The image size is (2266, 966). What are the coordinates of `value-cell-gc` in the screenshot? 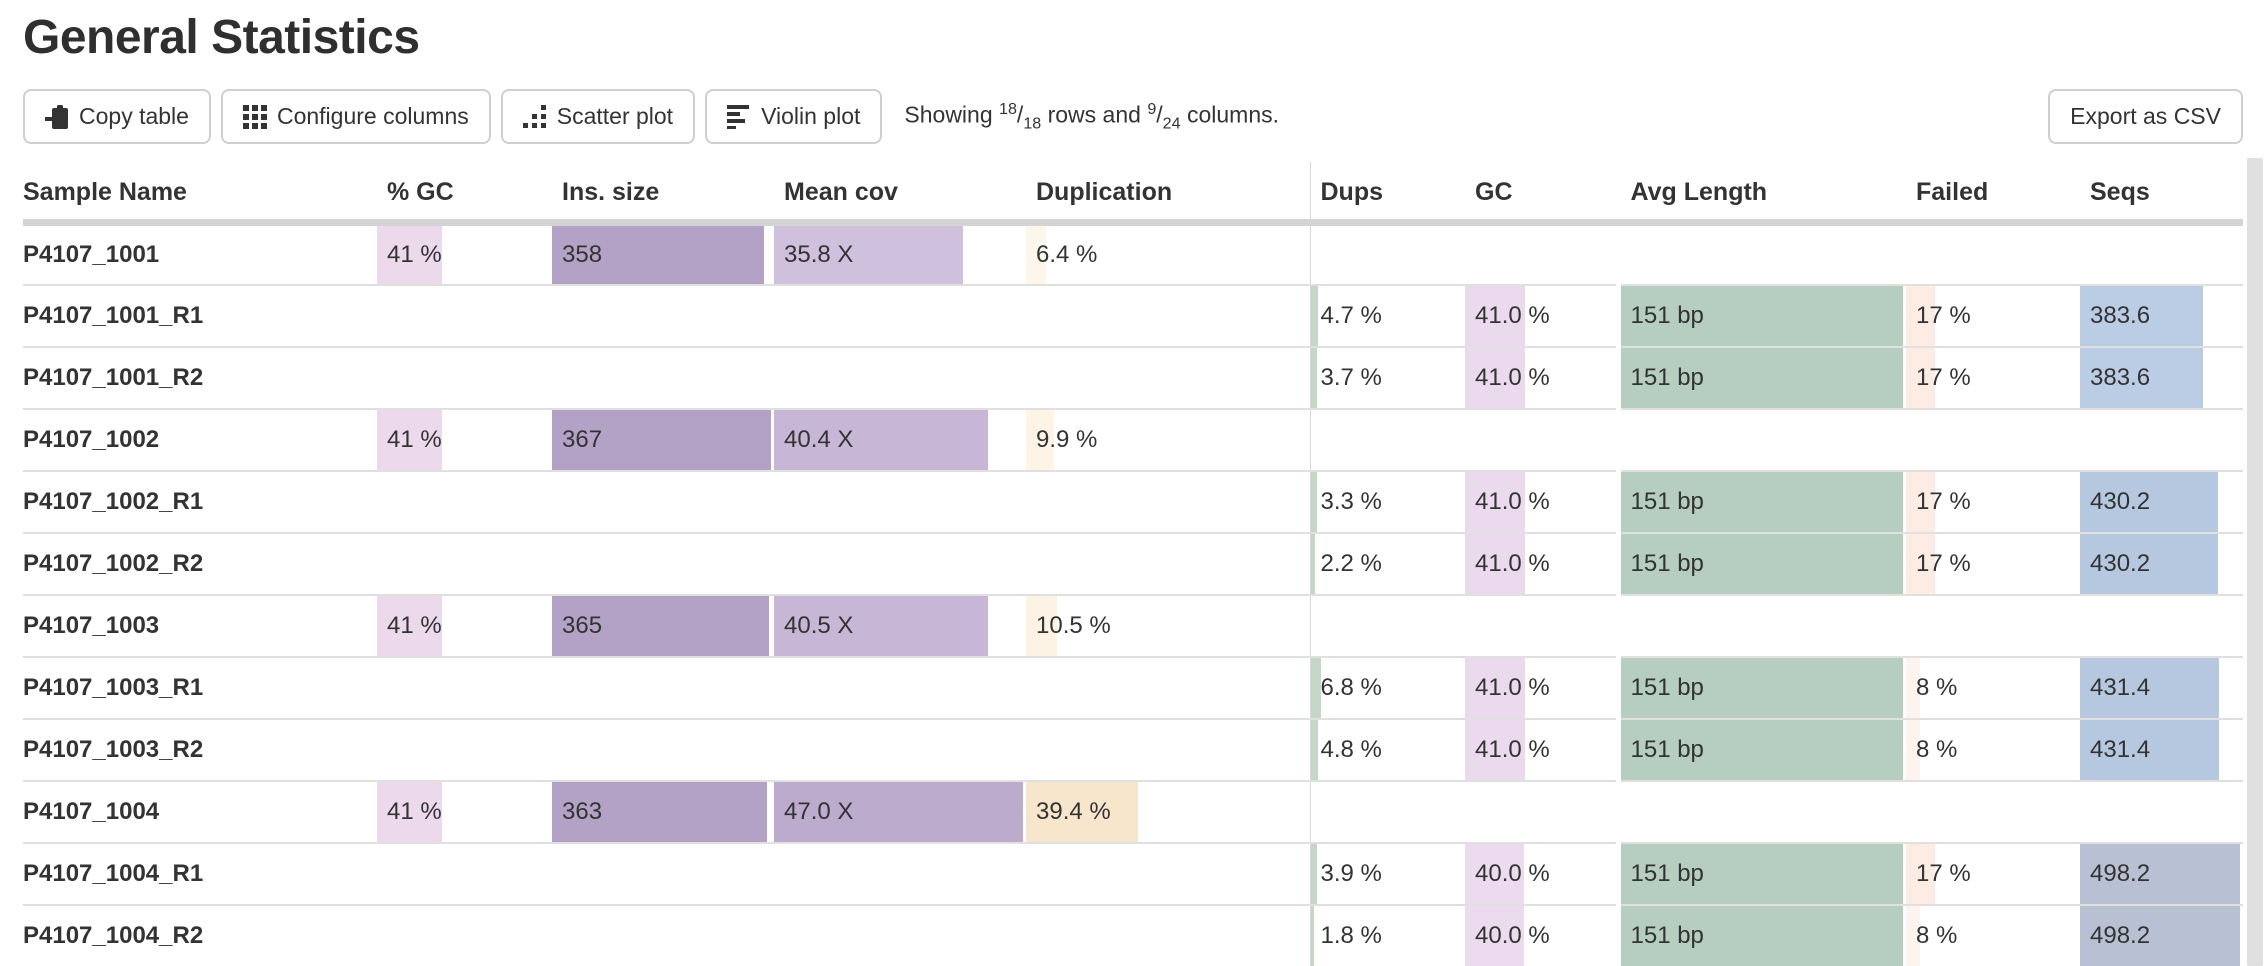 It's located at (1541, 626).